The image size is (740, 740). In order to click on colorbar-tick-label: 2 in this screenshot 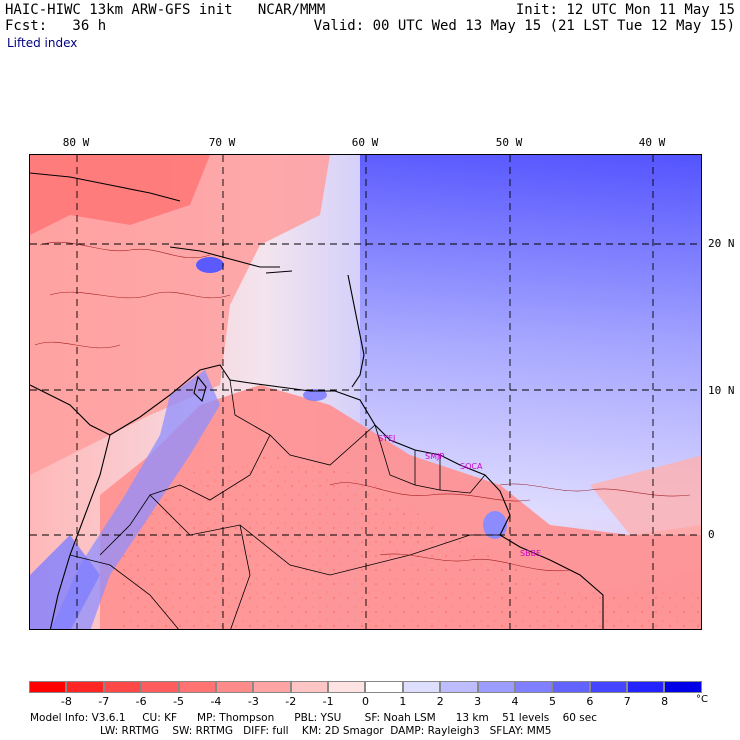, I will do `click(440, 701)`.